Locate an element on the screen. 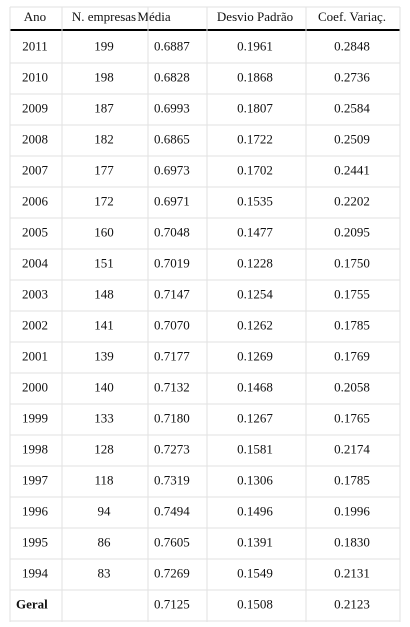 Image resolution: width=410 pixels, height=627 pixels. cell: 0.2174 is located at coordinates (352, 448).